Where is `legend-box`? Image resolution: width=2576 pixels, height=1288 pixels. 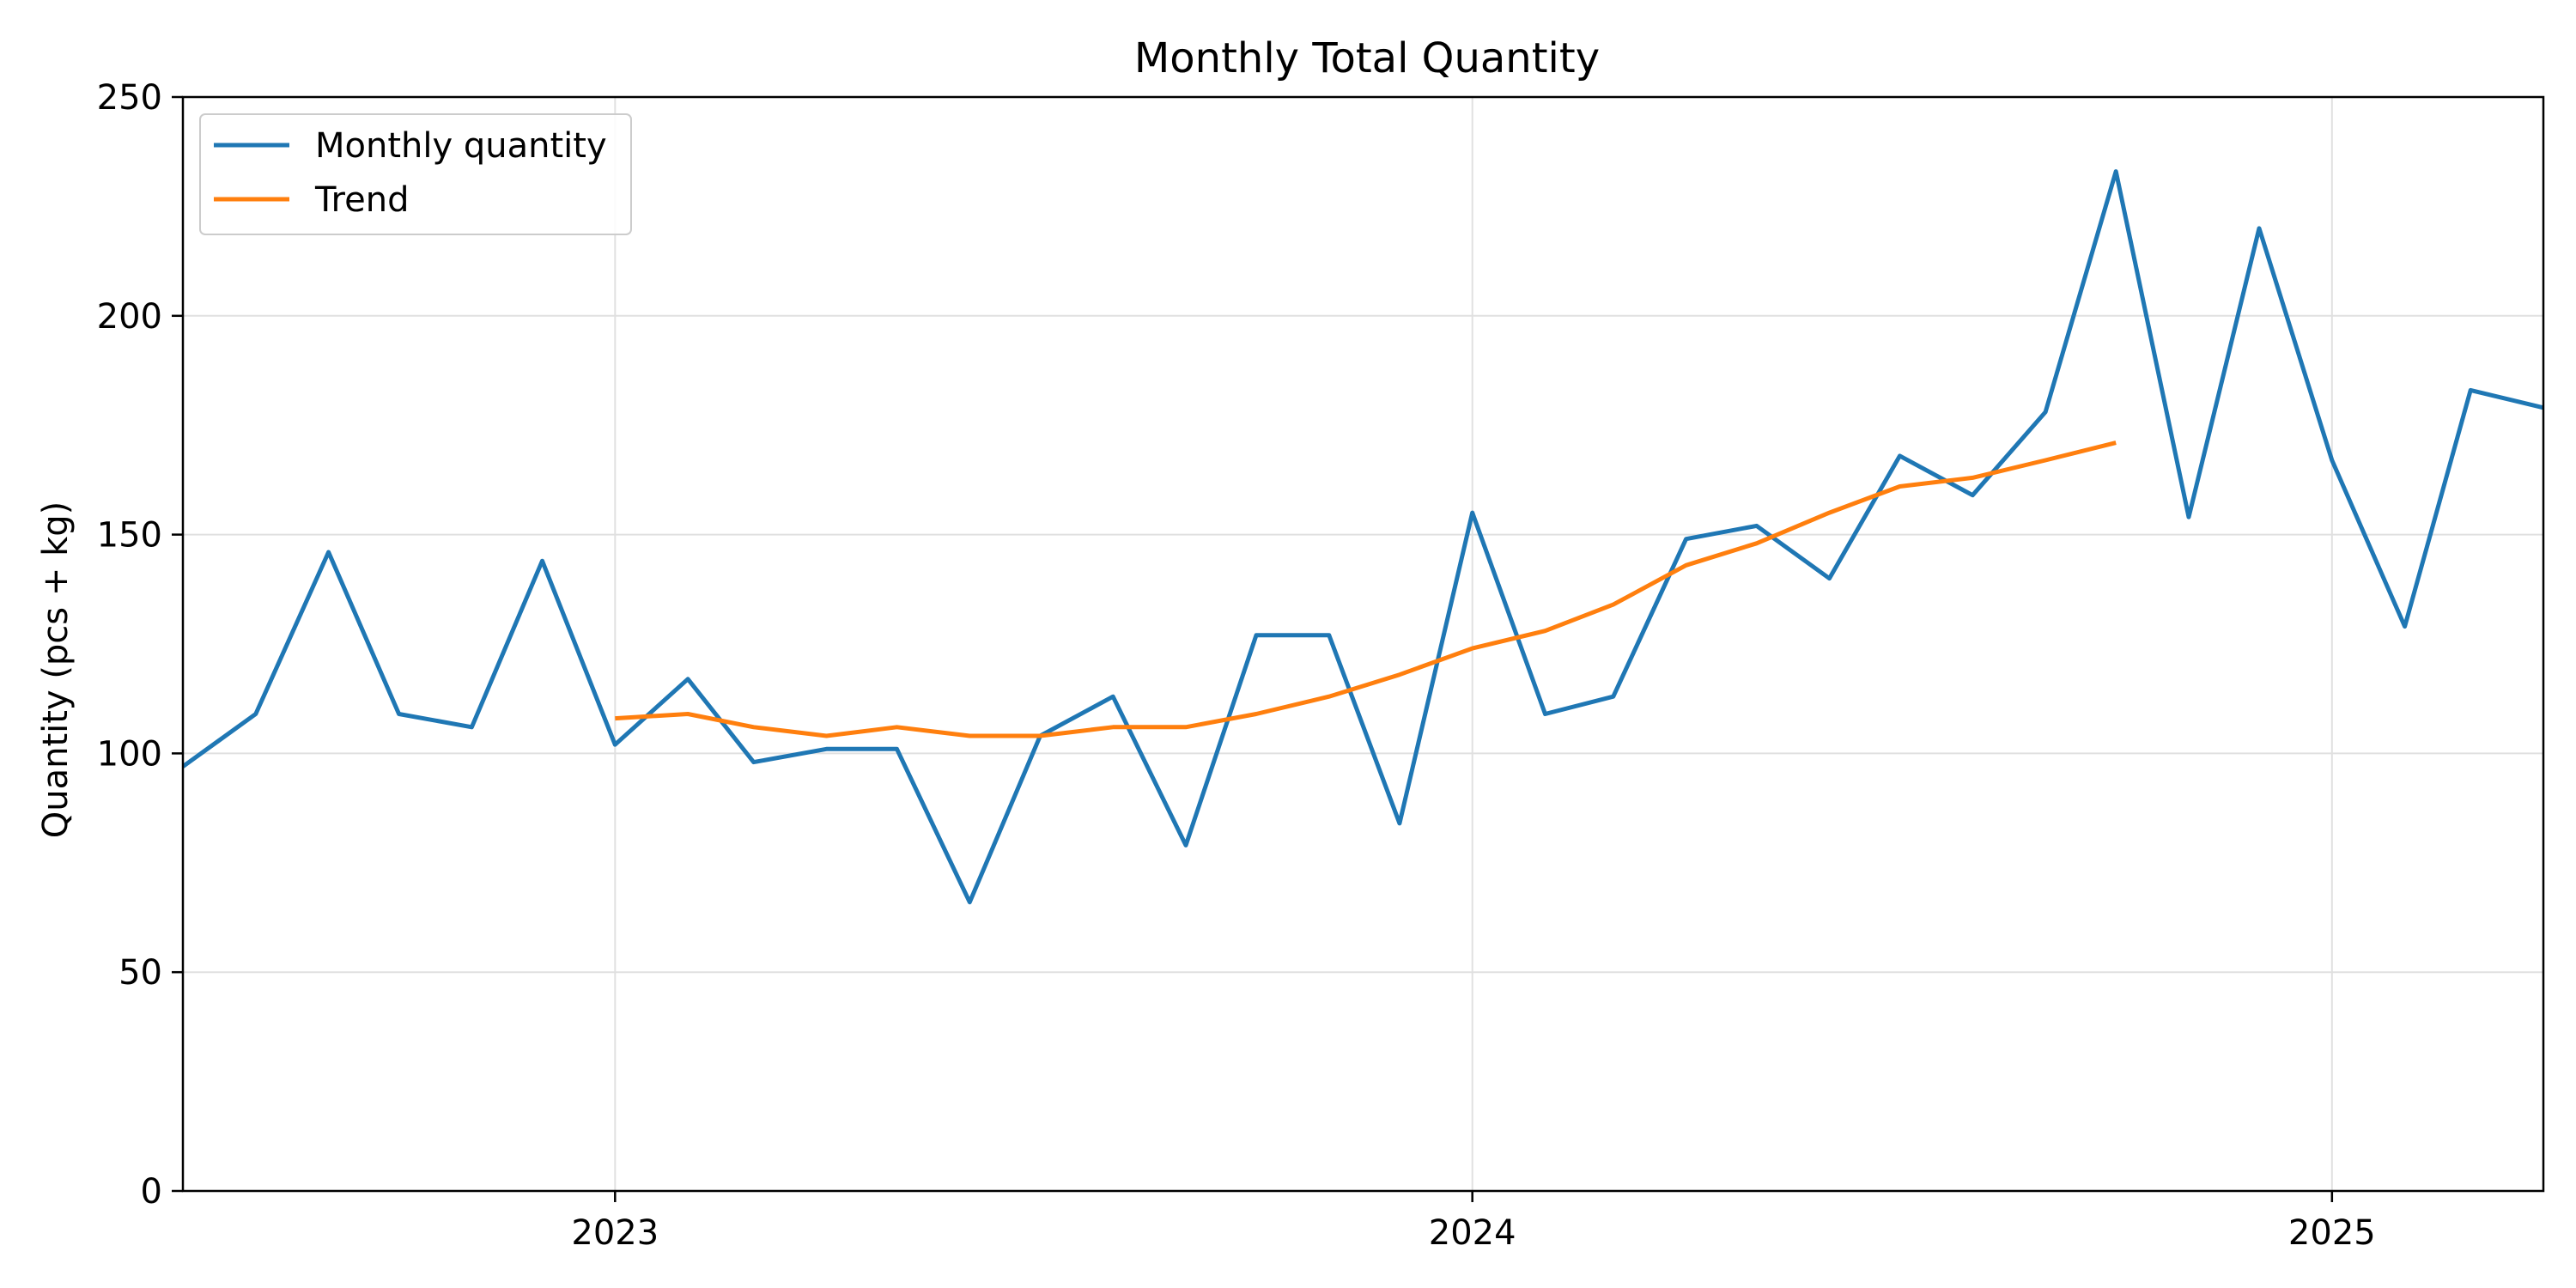 legend-box is located at coordinates (415, 174).